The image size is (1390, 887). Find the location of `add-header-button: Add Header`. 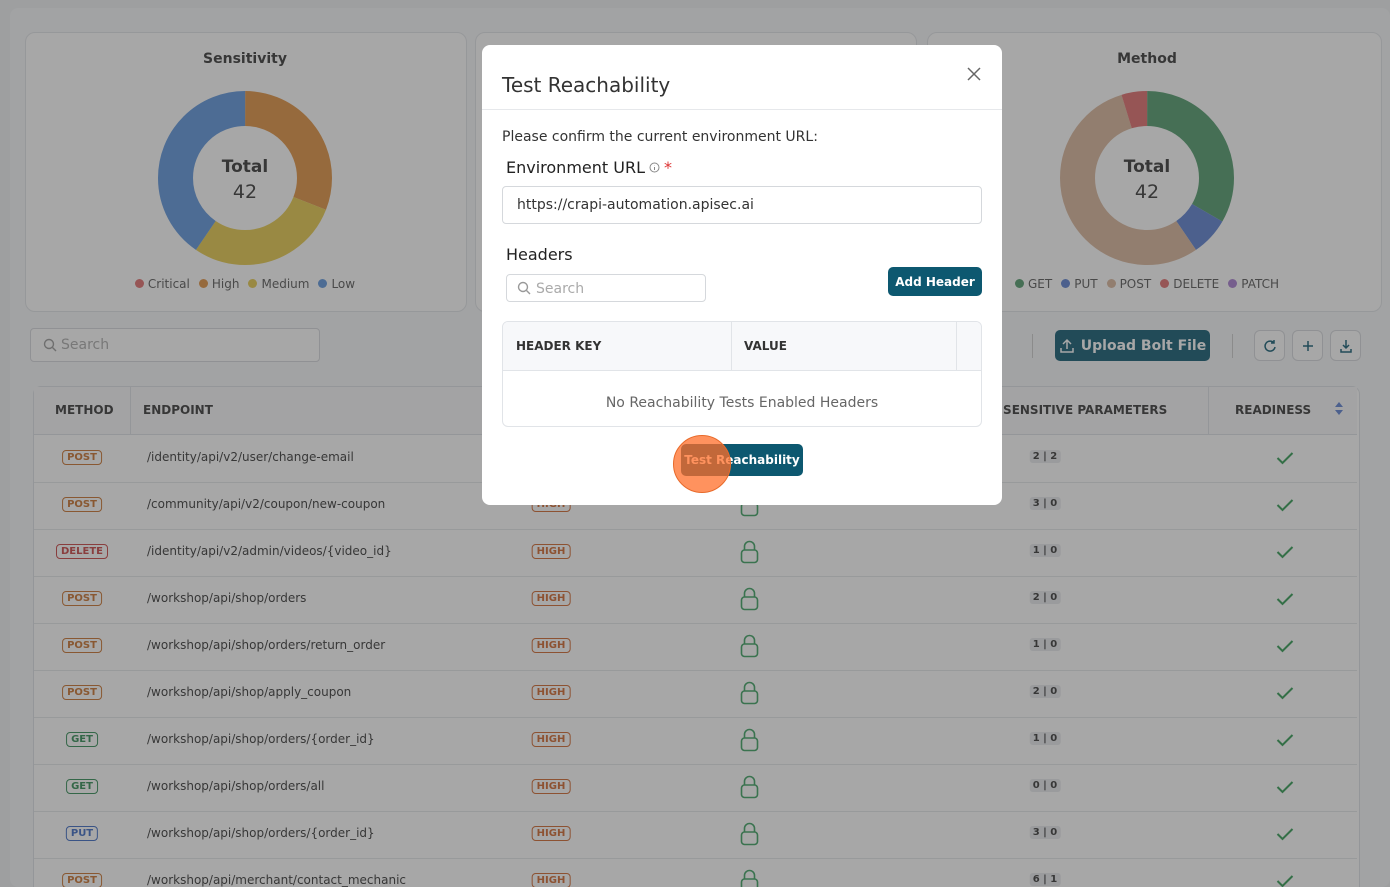

add-header-button: Add Header is located at coordinates (935, 281).